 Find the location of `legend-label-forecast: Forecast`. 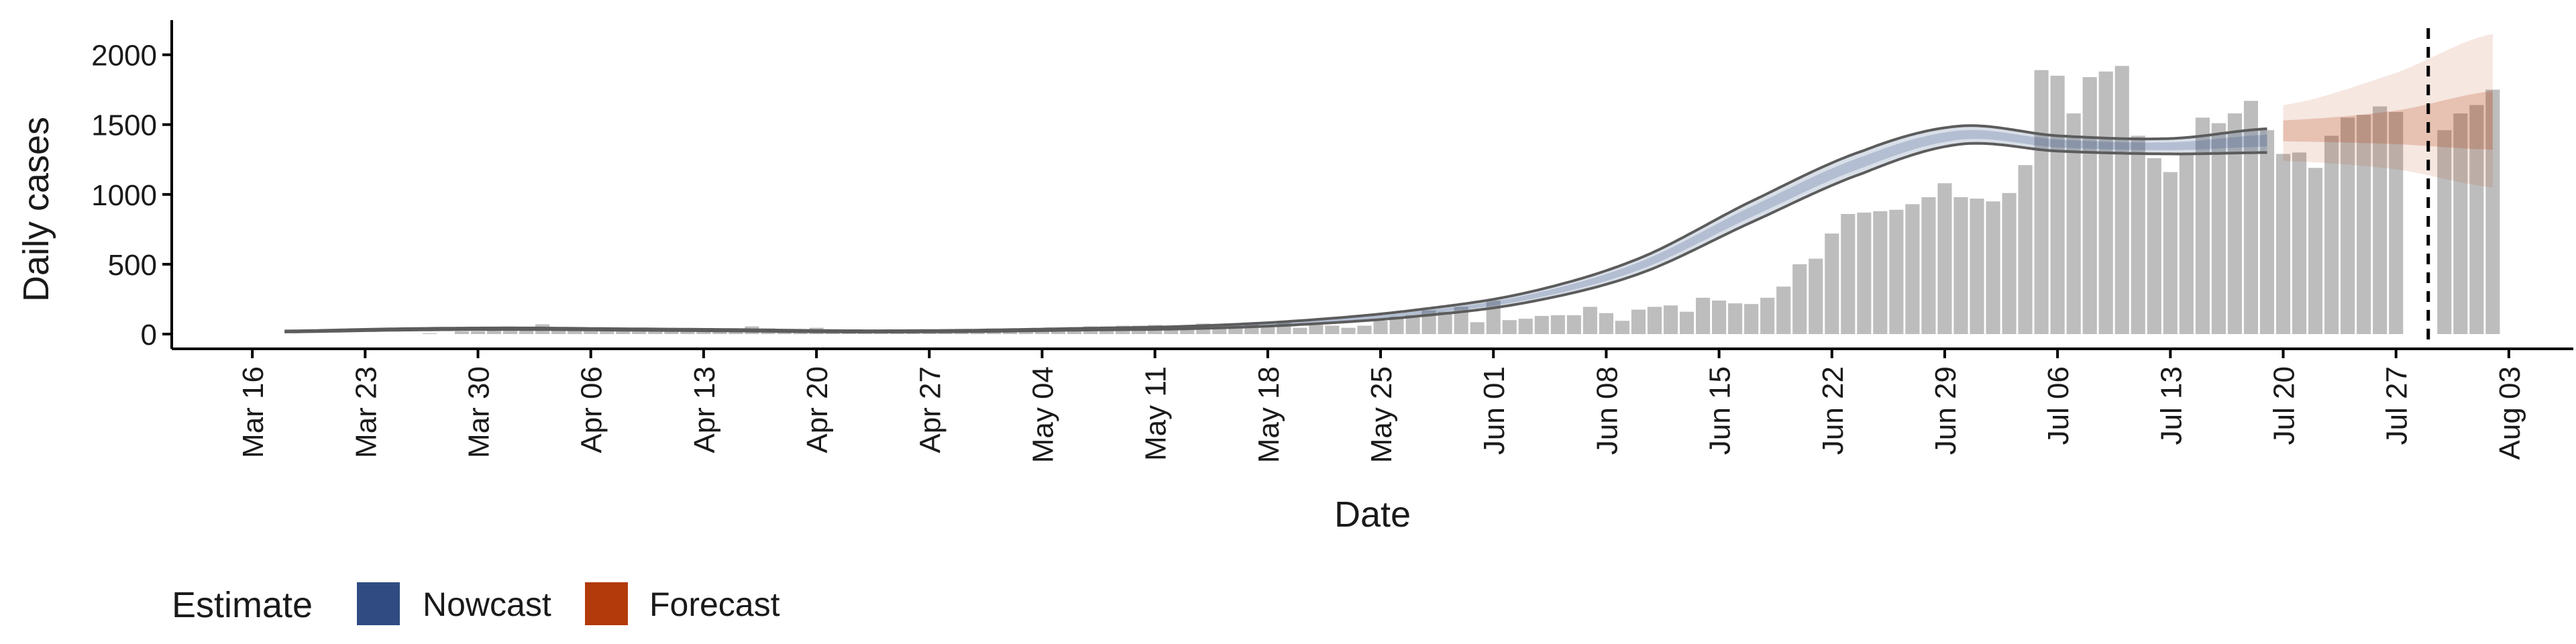

legend-label-forecast: Forecast is located at coordinates (714, 604).